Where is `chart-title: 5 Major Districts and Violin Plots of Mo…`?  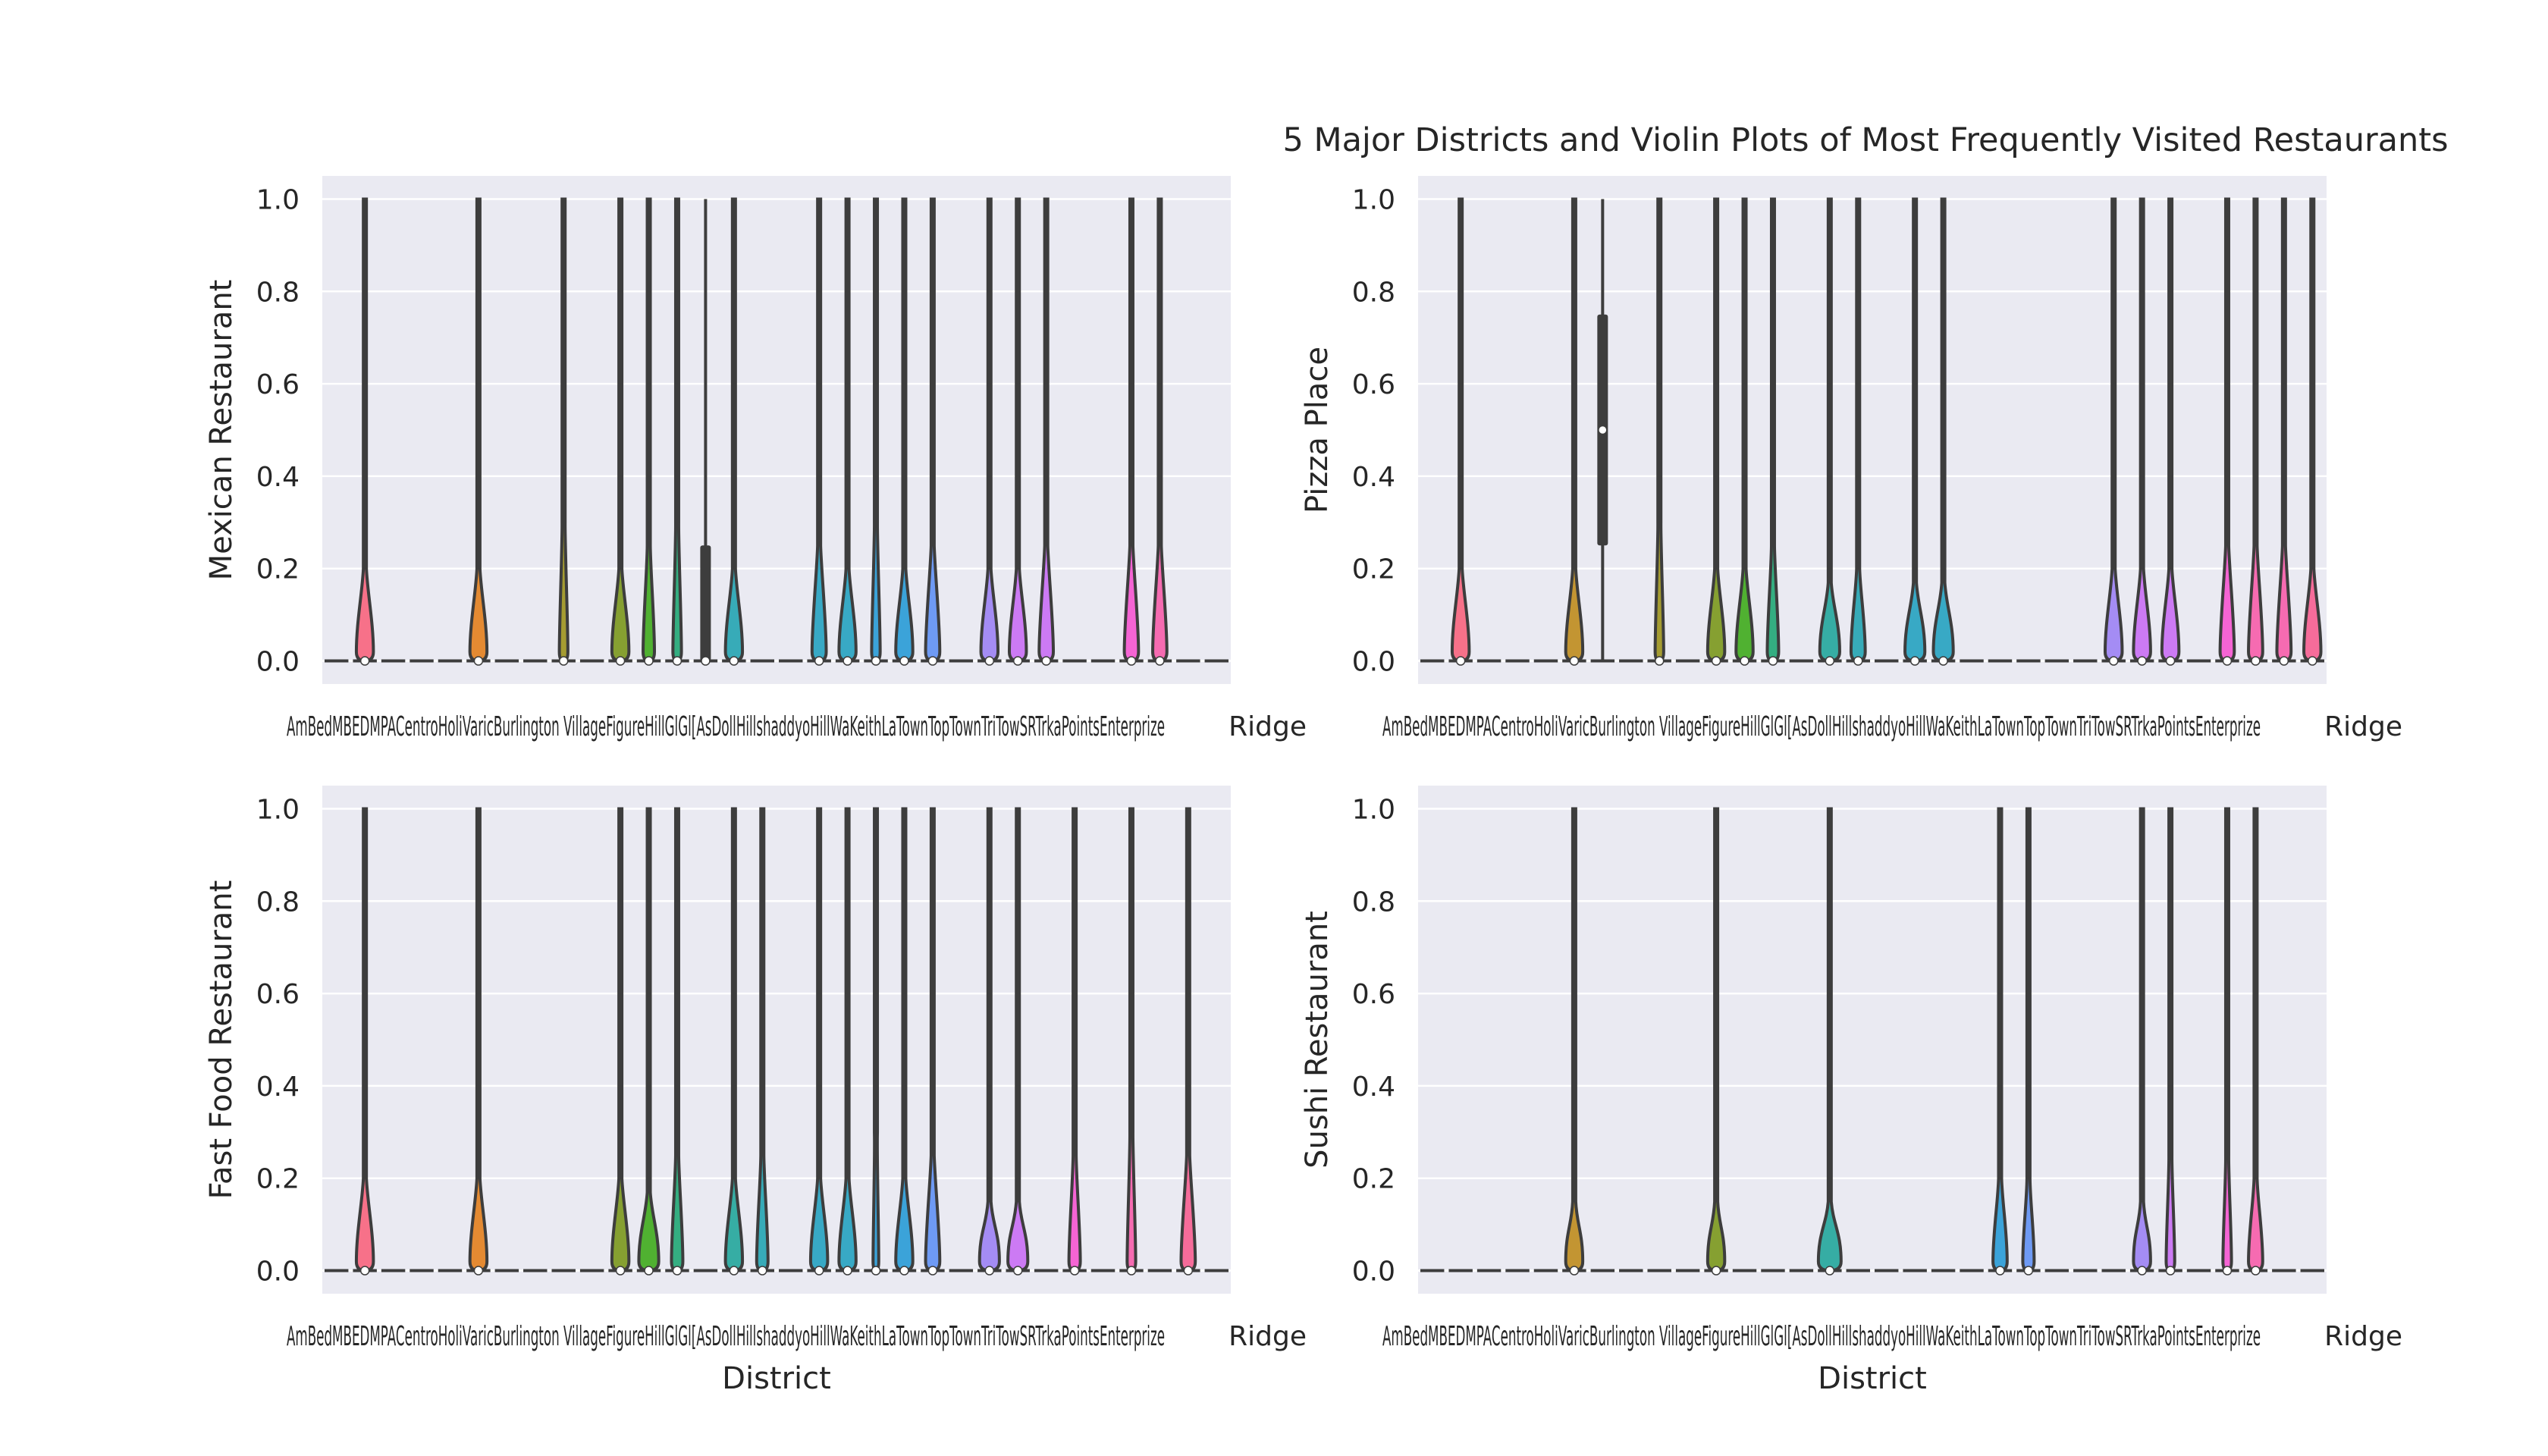
chart-title: 5 Major Districts and Violin Plots of Mo… is located at coordinates (1865, 140).